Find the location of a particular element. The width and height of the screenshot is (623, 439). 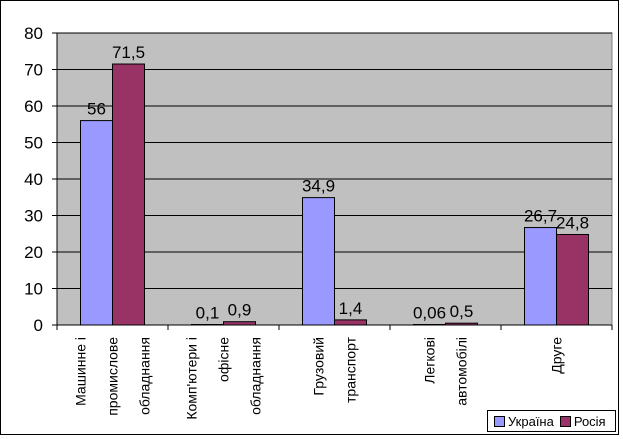

data-label: 34,9 is located at coordinates (318, 186).